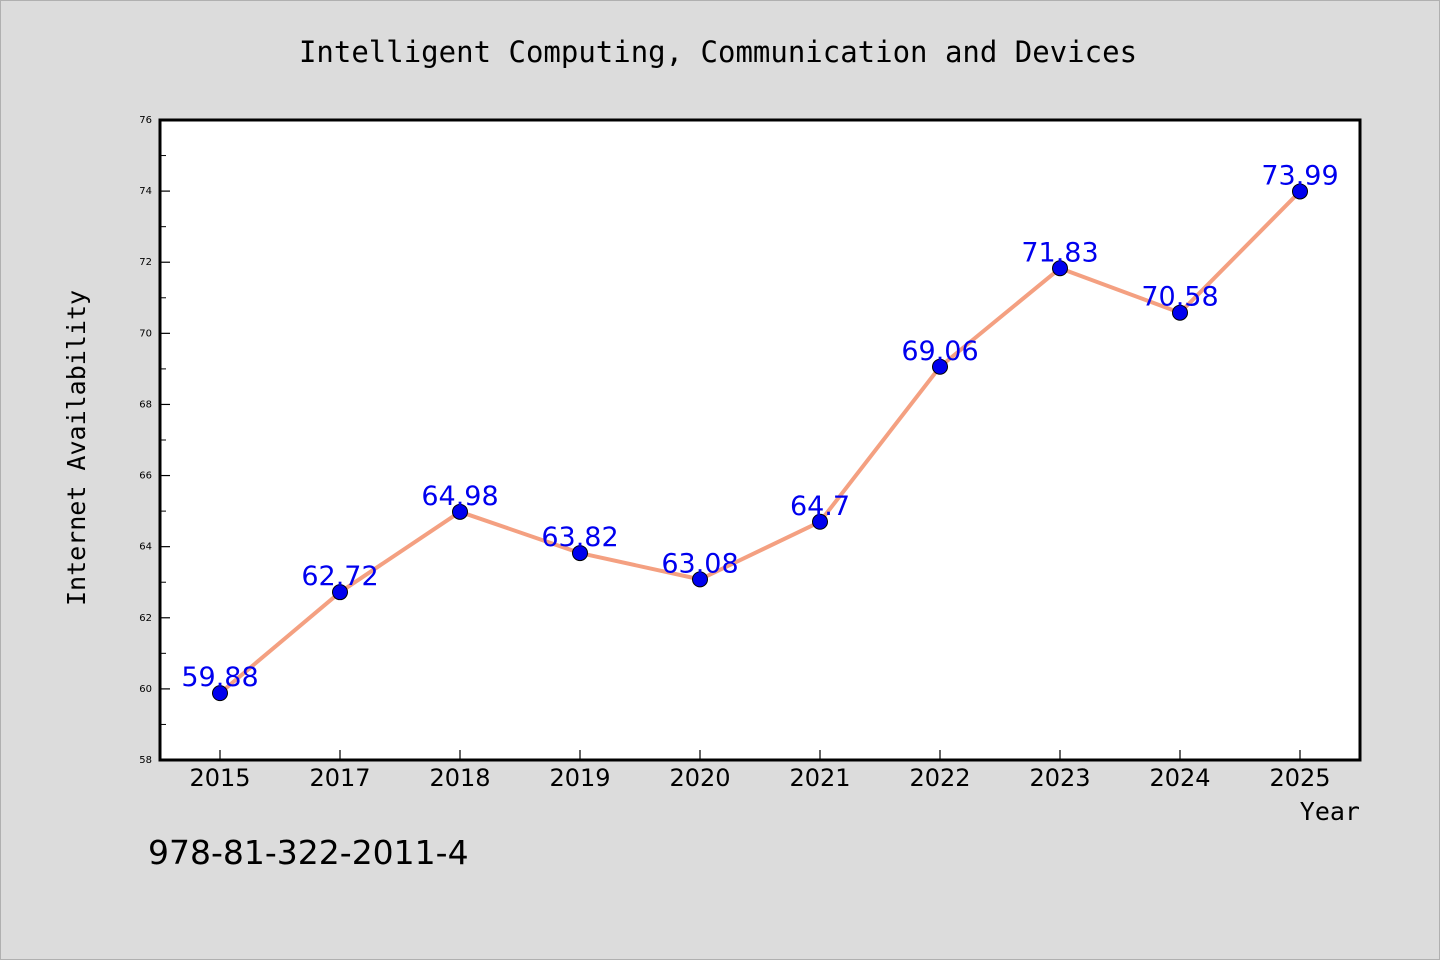 This screenshot has height=960, width=1440. What do you see at coordinates (308, 852) in the screenshot?
I see `isbn-annotation: 978-81-322-2011-4` at bounding box center [308, 852].